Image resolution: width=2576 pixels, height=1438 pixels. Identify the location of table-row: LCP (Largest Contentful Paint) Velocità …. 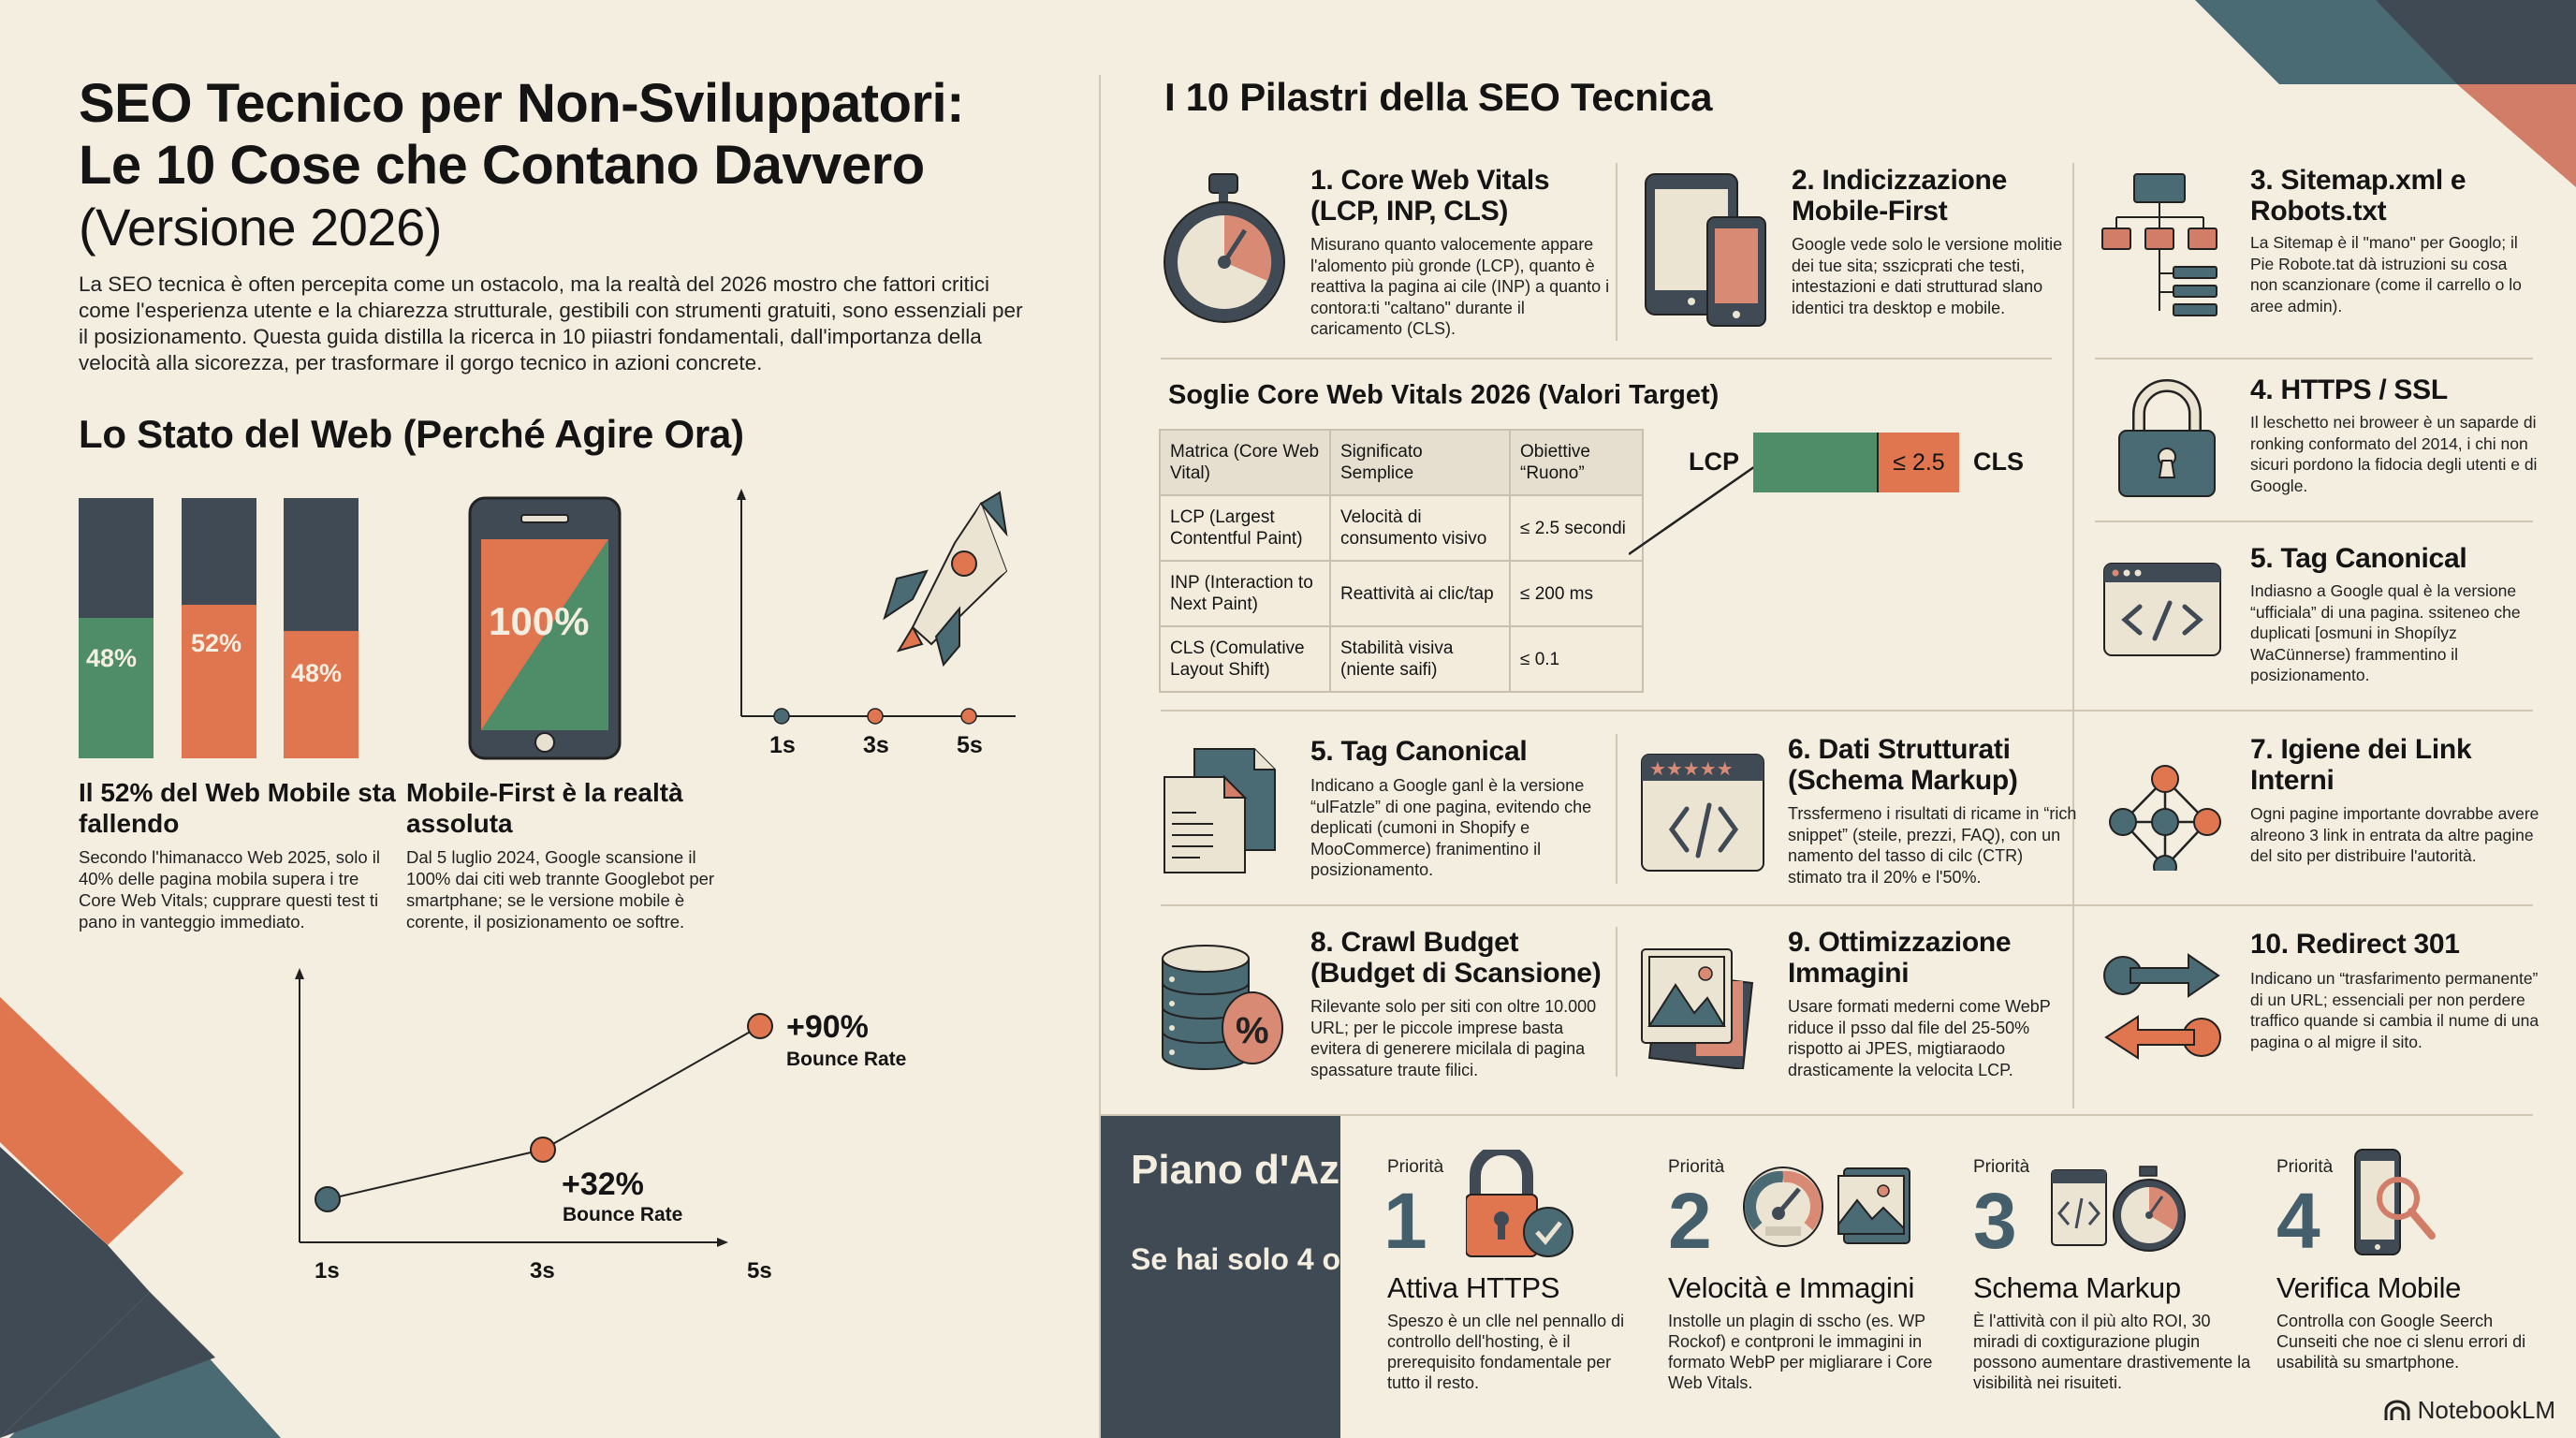
(1401, 528).